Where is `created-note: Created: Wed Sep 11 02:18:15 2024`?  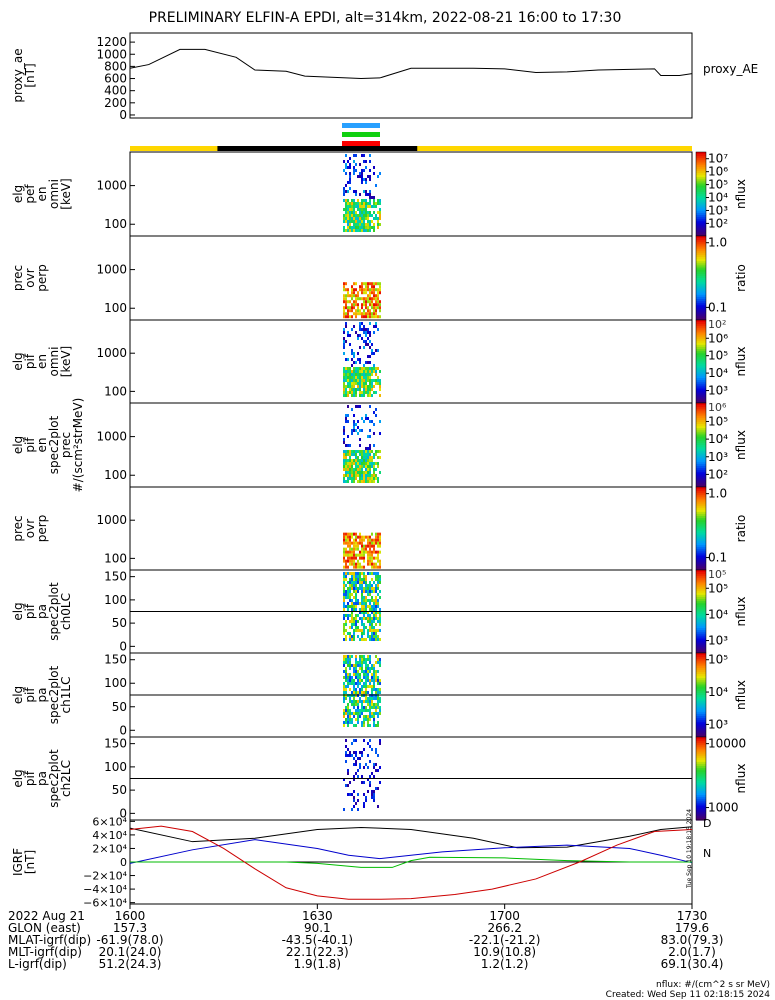
created-note: Created: Wed Sep 11 02:18:15 2024 is located at coordinates (688, 995).